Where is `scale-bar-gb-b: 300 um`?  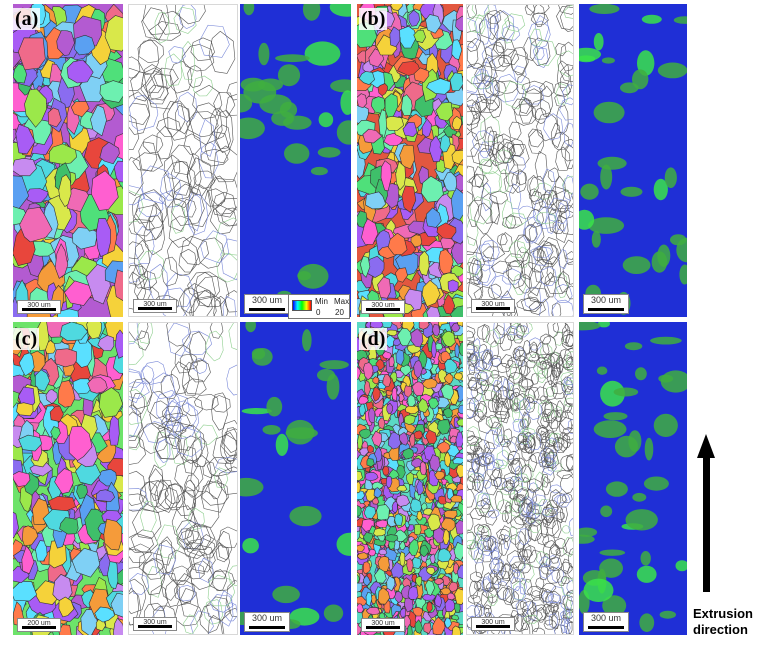
scale-bar-gb-b: 300 um is located at coordinates (493, 306).